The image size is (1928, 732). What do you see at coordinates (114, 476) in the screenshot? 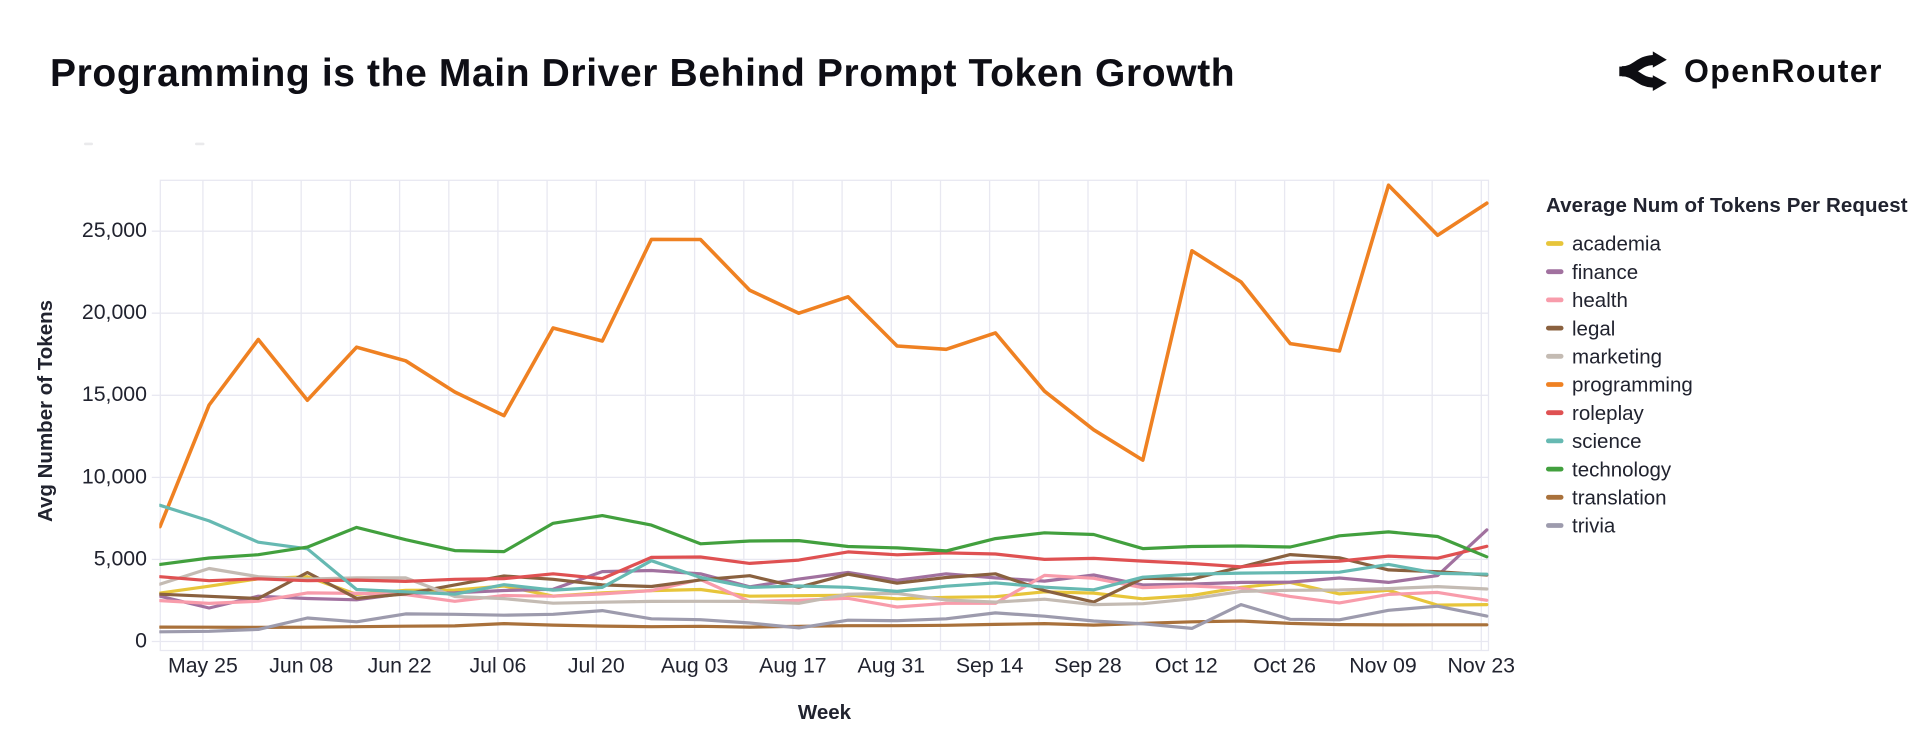
I see `svg-text: 10,000` at bounding box center [114, 476].